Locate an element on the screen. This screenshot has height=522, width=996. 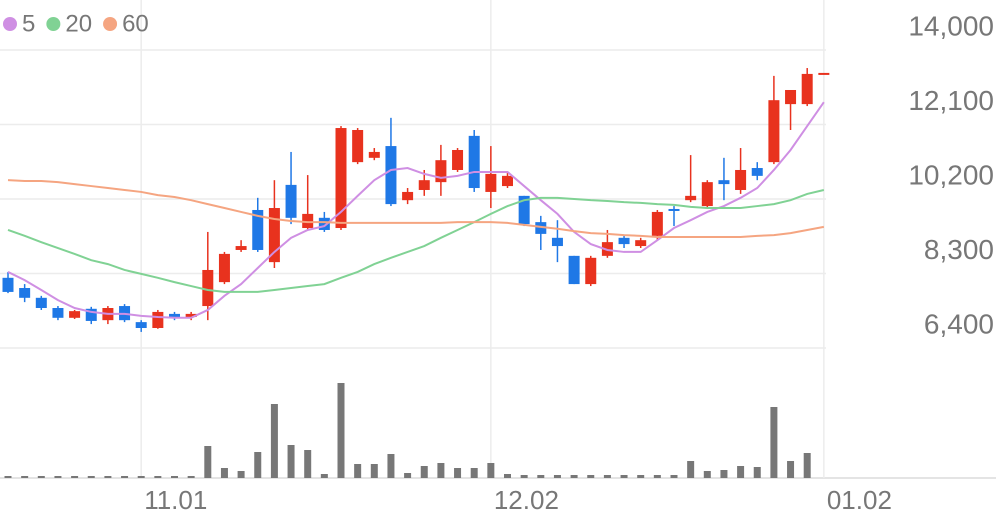
x-tick-label: 01.02 is located at coordinates (859, 500).